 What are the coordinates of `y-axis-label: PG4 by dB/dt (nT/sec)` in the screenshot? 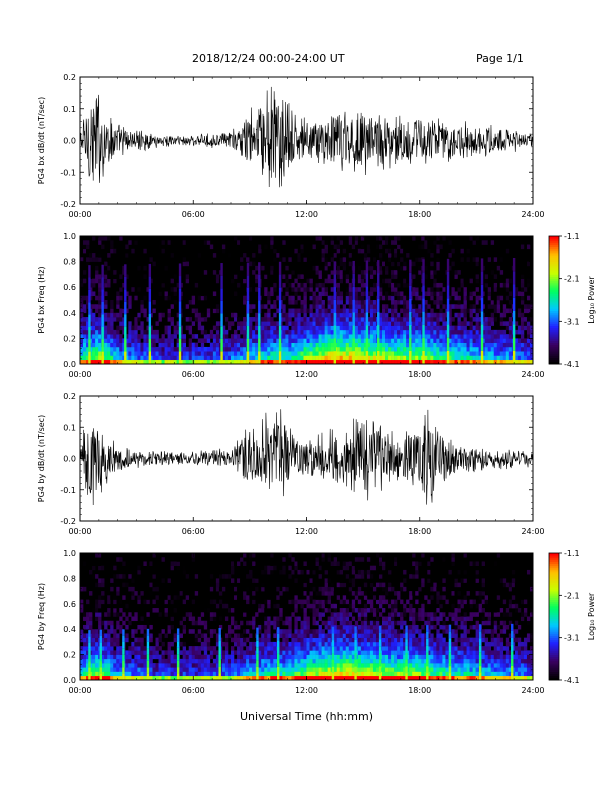 It's located at (41, 458).